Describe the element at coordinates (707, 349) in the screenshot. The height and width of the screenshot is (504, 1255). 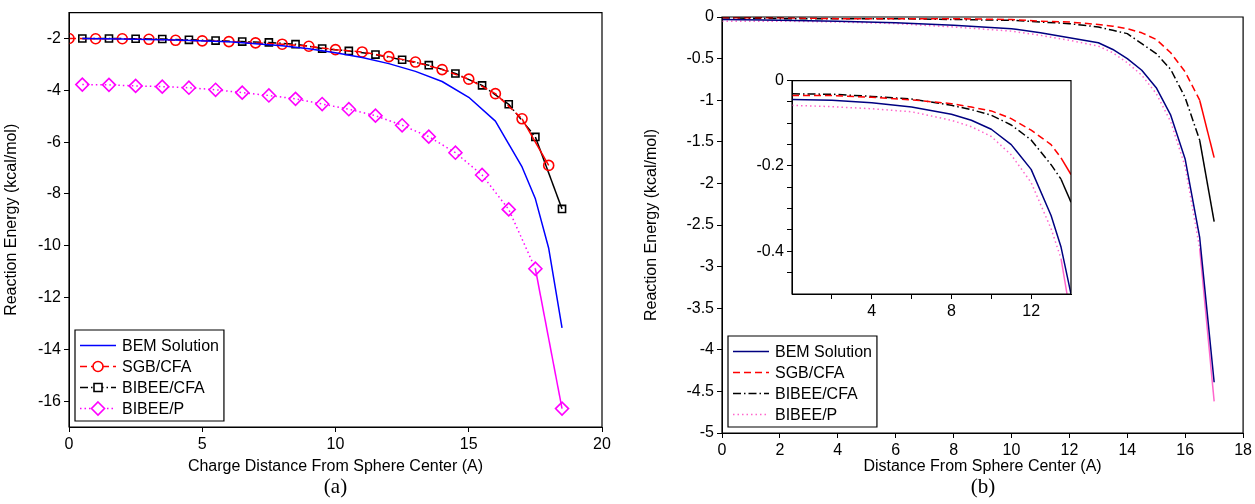
I see `y-tick-label: -4` at that location.